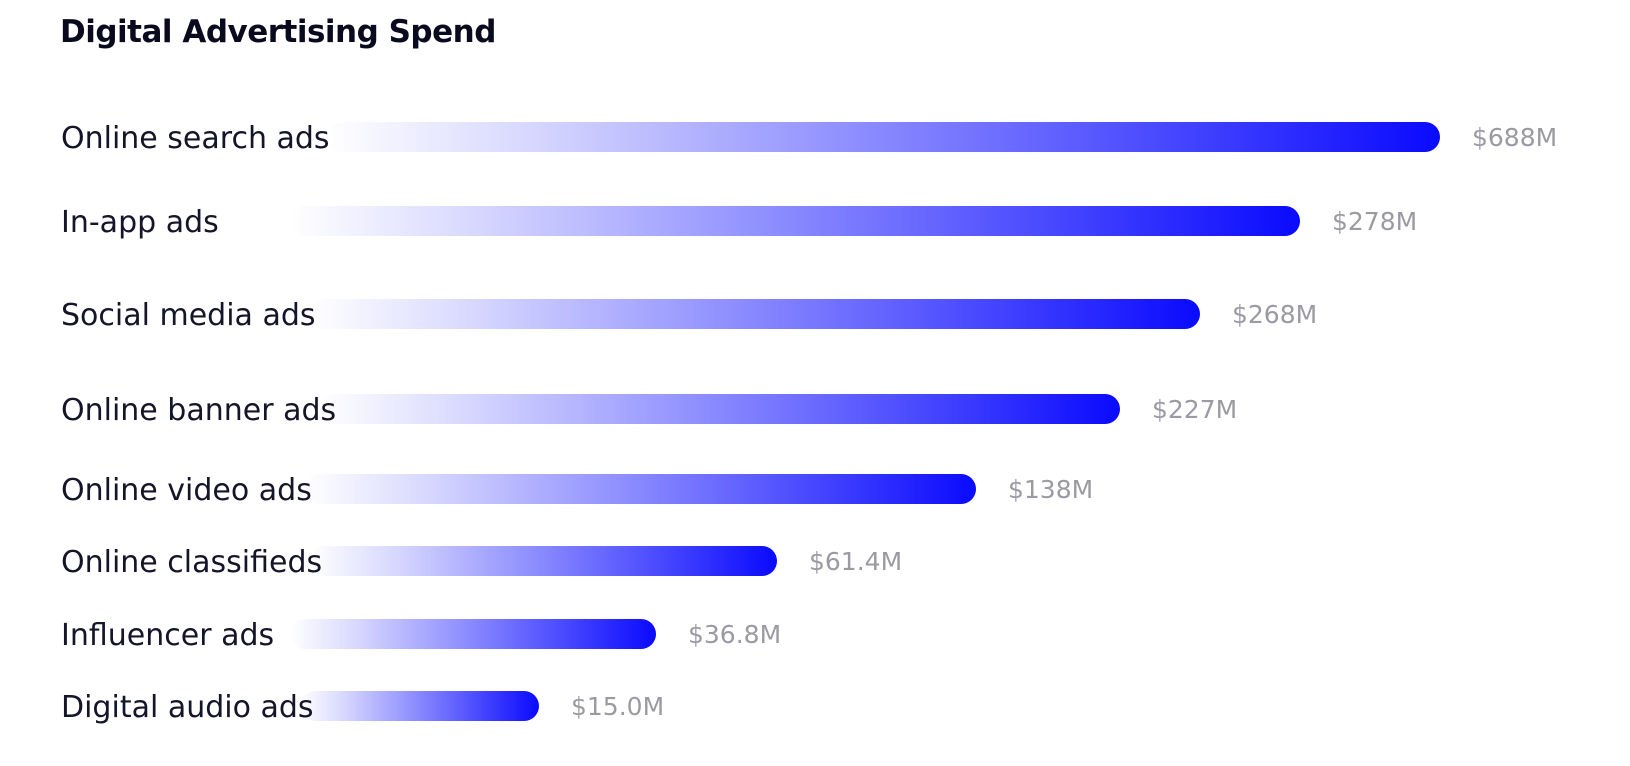 This screenshot has width=1630, height=766. I want to click on category-label: Digital audio ads, so click(187, 707).